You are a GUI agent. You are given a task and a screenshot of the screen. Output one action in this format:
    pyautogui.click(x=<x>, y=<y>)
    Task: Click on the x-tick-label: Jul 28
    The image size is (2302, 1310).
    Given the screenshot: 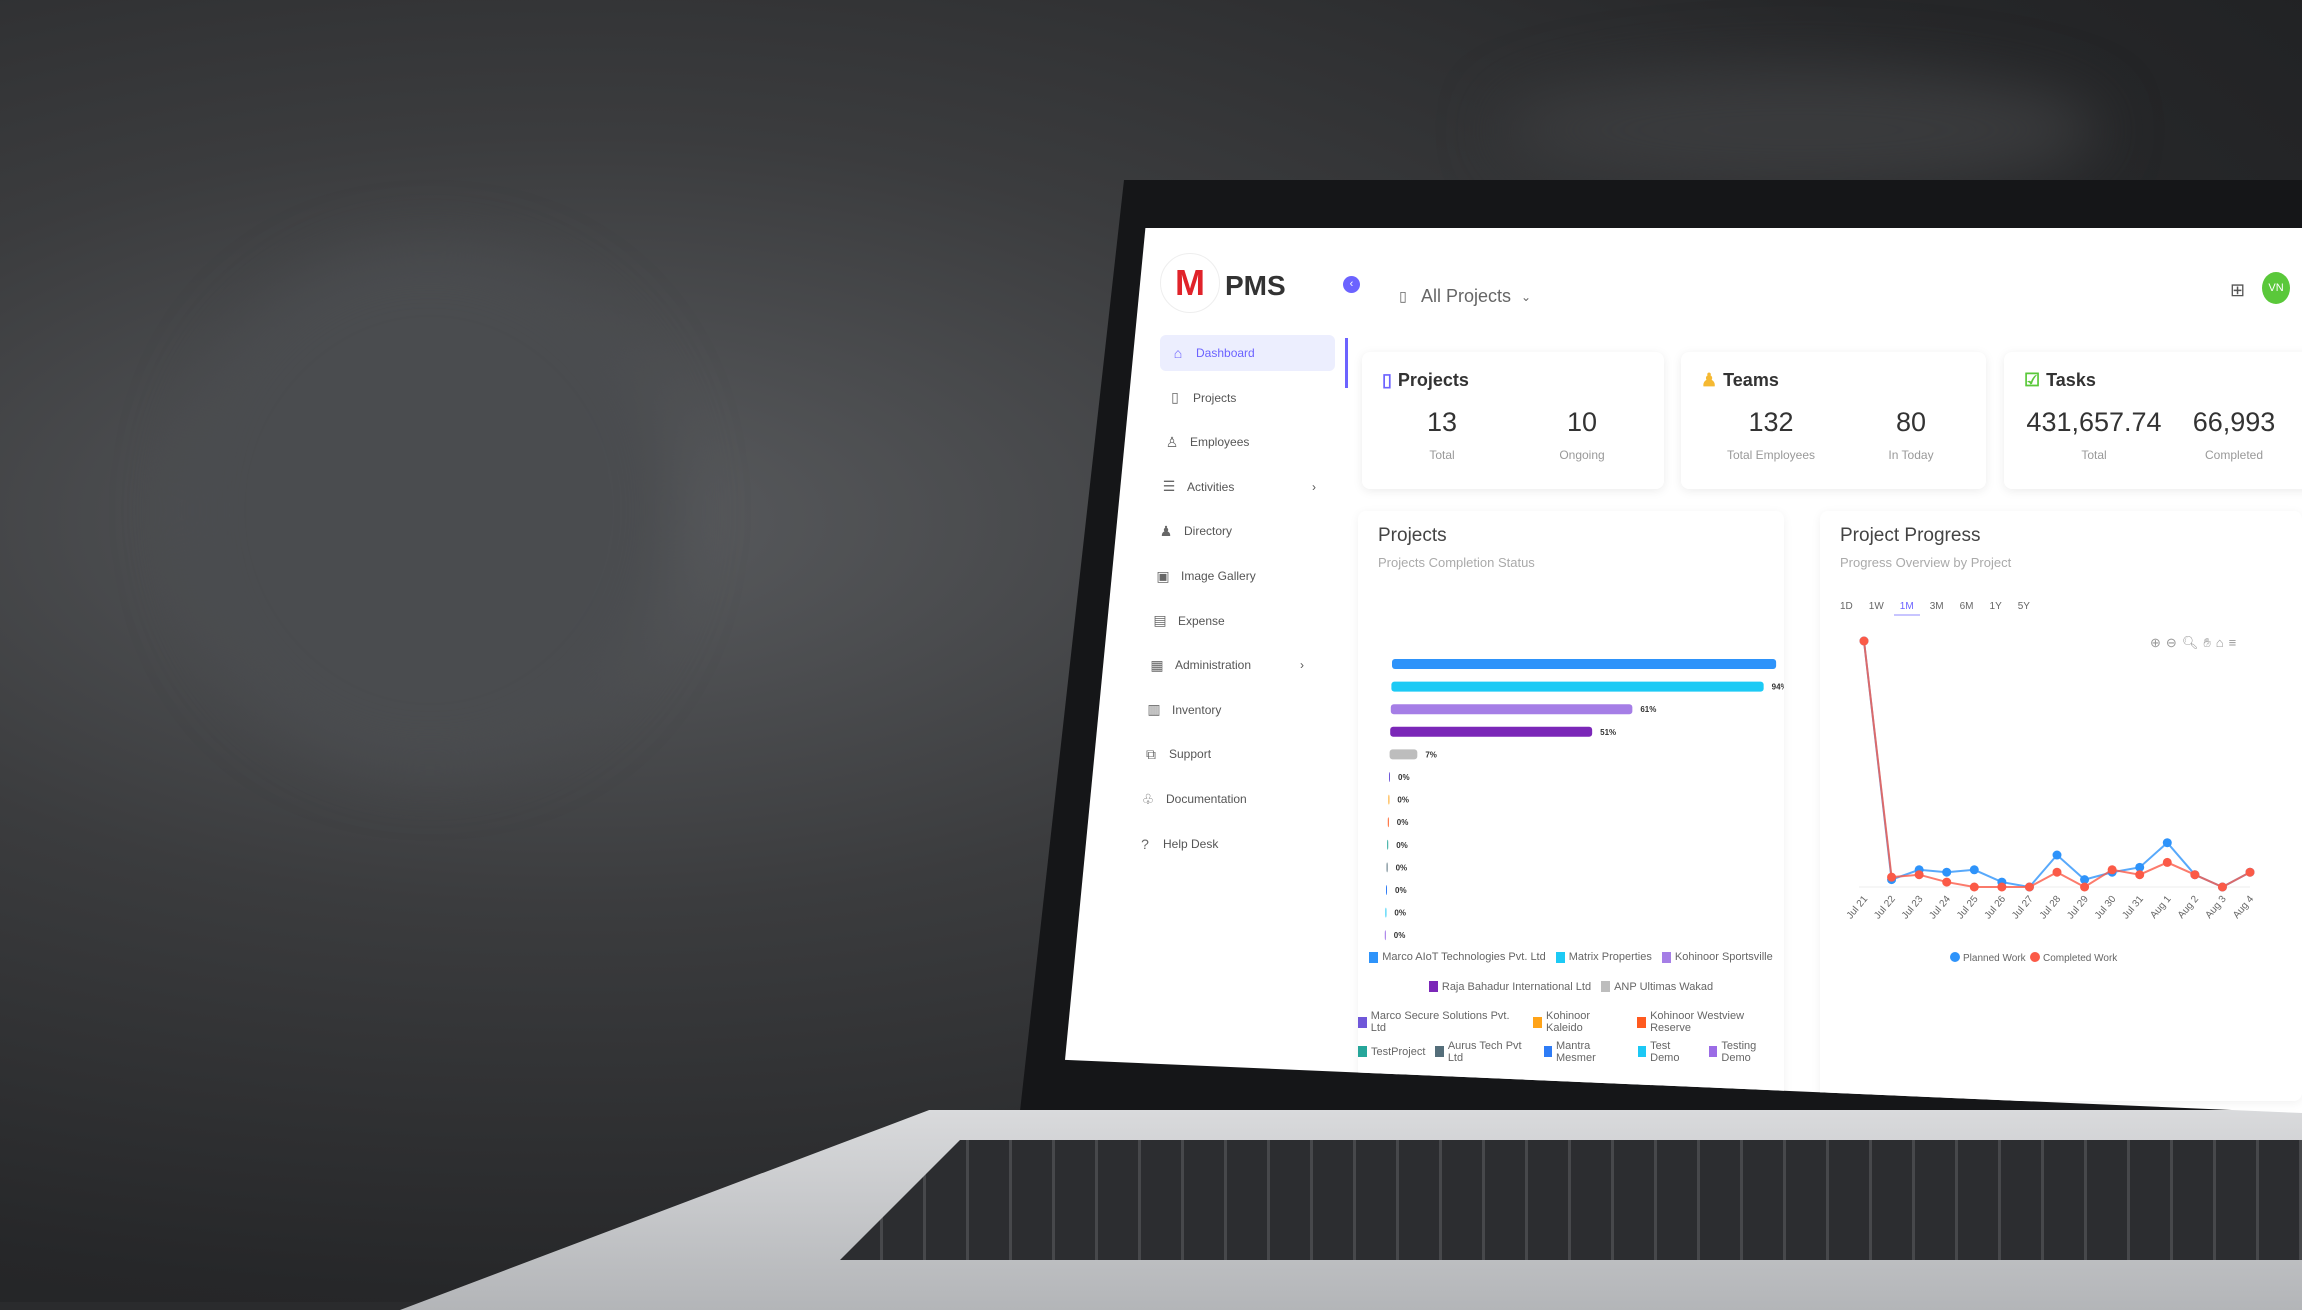 What is the action you would take?
    pyautogui.click(x=2051, y=908)
    